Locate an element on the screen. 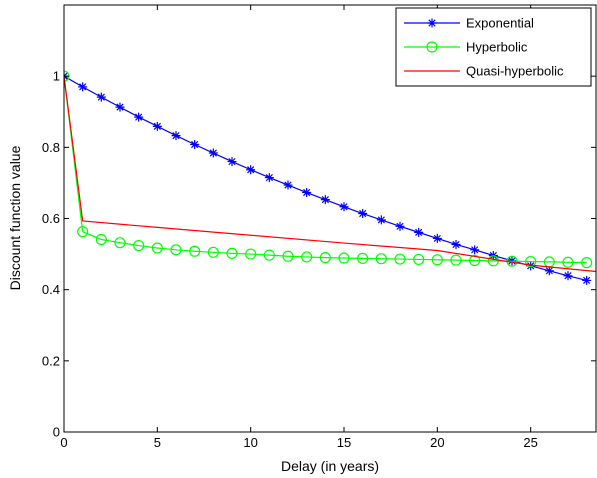 Image resolution: width=597 pixels, height=478 pixels. legend-label: Exponential is located at coordinates (500, 23).